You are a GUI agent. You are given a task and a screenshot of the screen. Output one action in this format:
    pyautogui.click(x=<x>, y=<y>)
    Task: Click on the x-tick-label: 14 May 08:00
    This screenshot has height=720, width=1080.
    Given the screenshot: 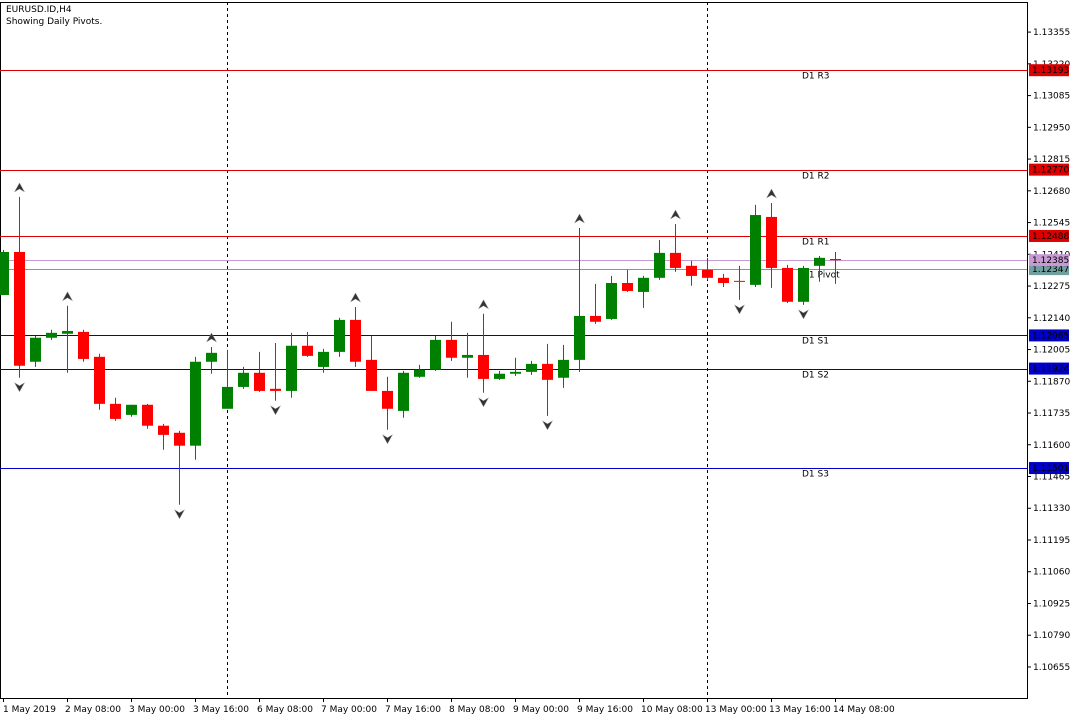 What is the action you would take?
    pyautogui.click(x=864, y=710)
    